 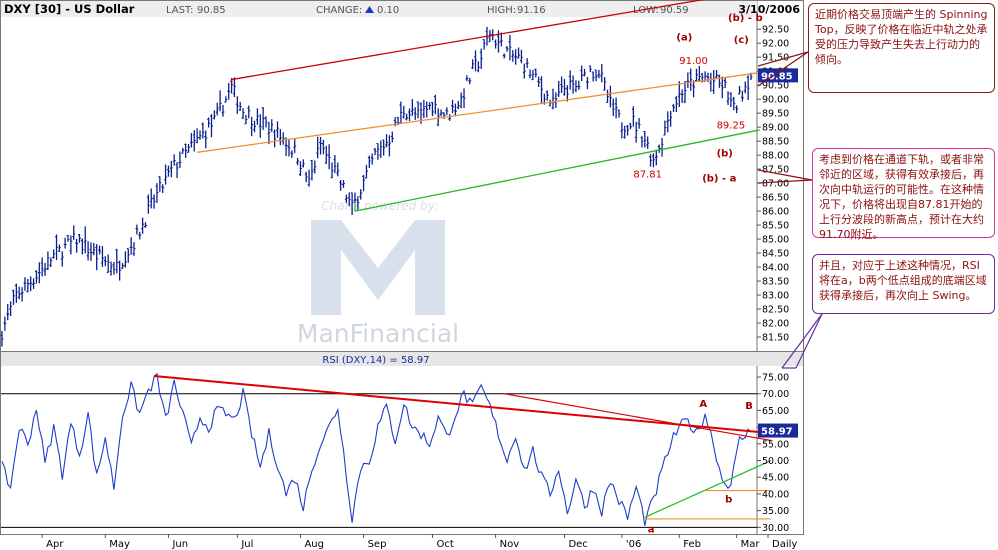 What do you see at coordinates (775, 254) in the screenshot?
I see `price-y-tick-label: 84.50` at bounding box center [775, 254].